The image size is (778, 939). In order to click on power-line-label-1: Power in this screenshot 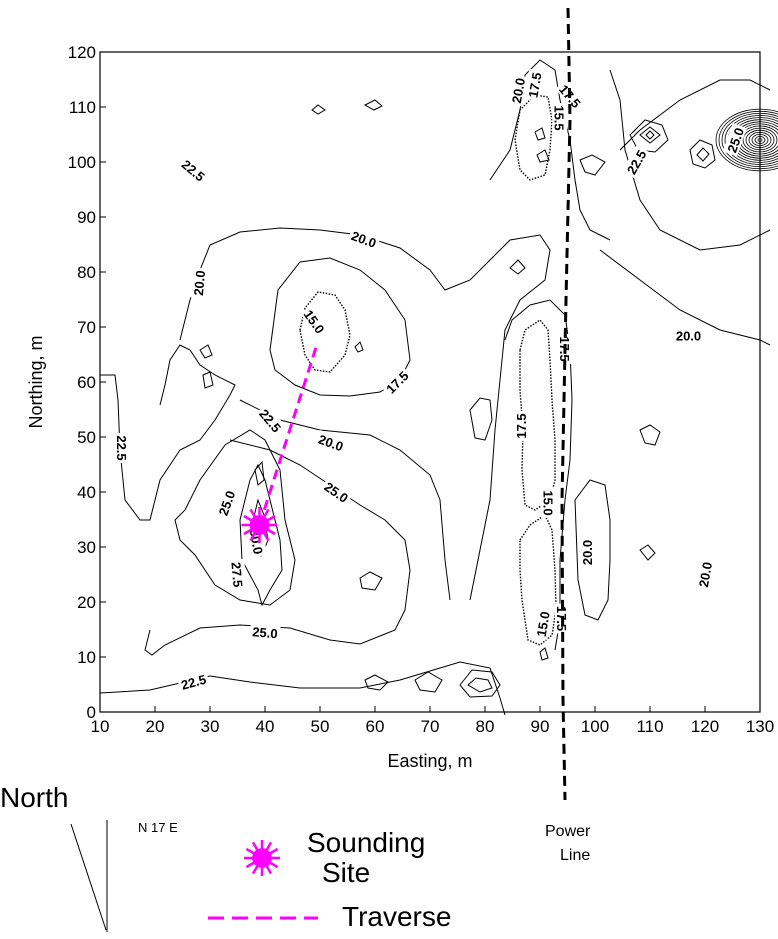, I will do `click(568, 831)`.